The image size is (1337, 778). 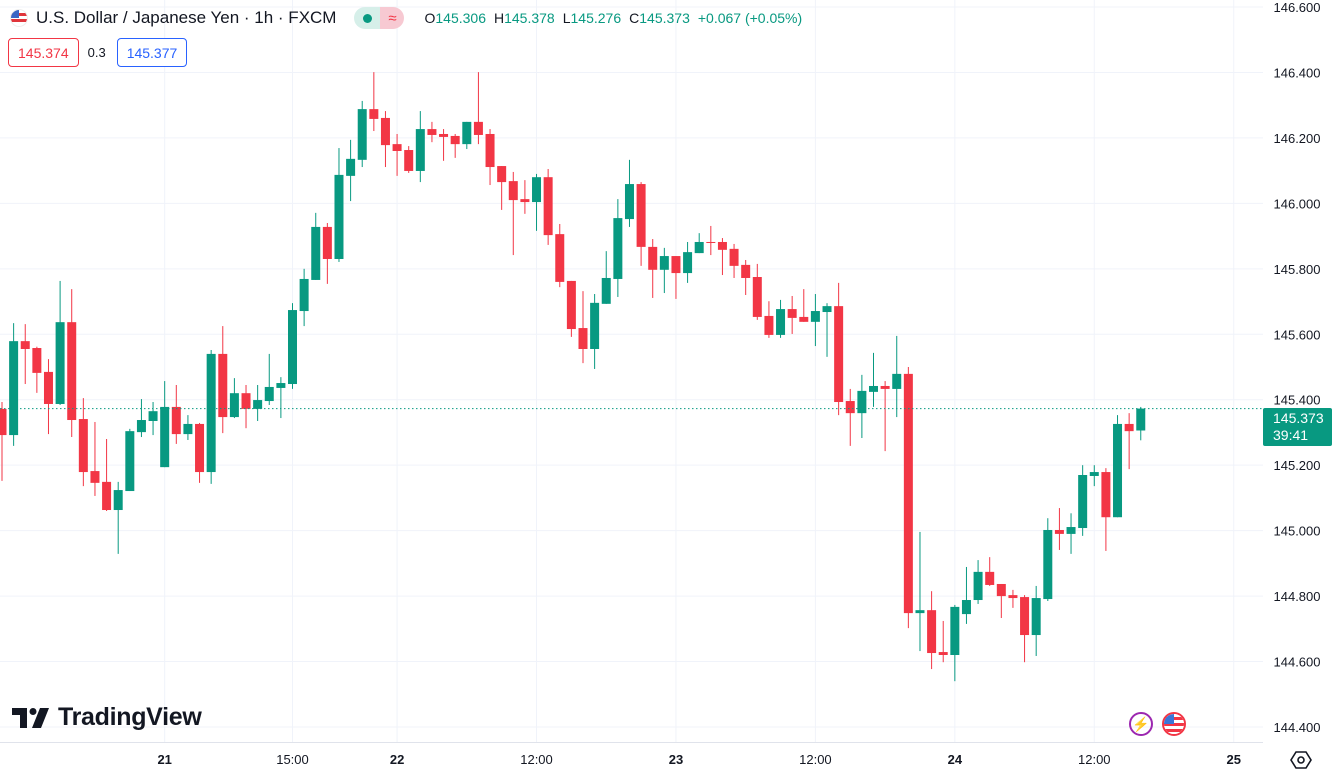 What do you see at coordinates (529, 18) in the screenshot?
I see `high-value: 145.378` at bounding box center [529, 18].